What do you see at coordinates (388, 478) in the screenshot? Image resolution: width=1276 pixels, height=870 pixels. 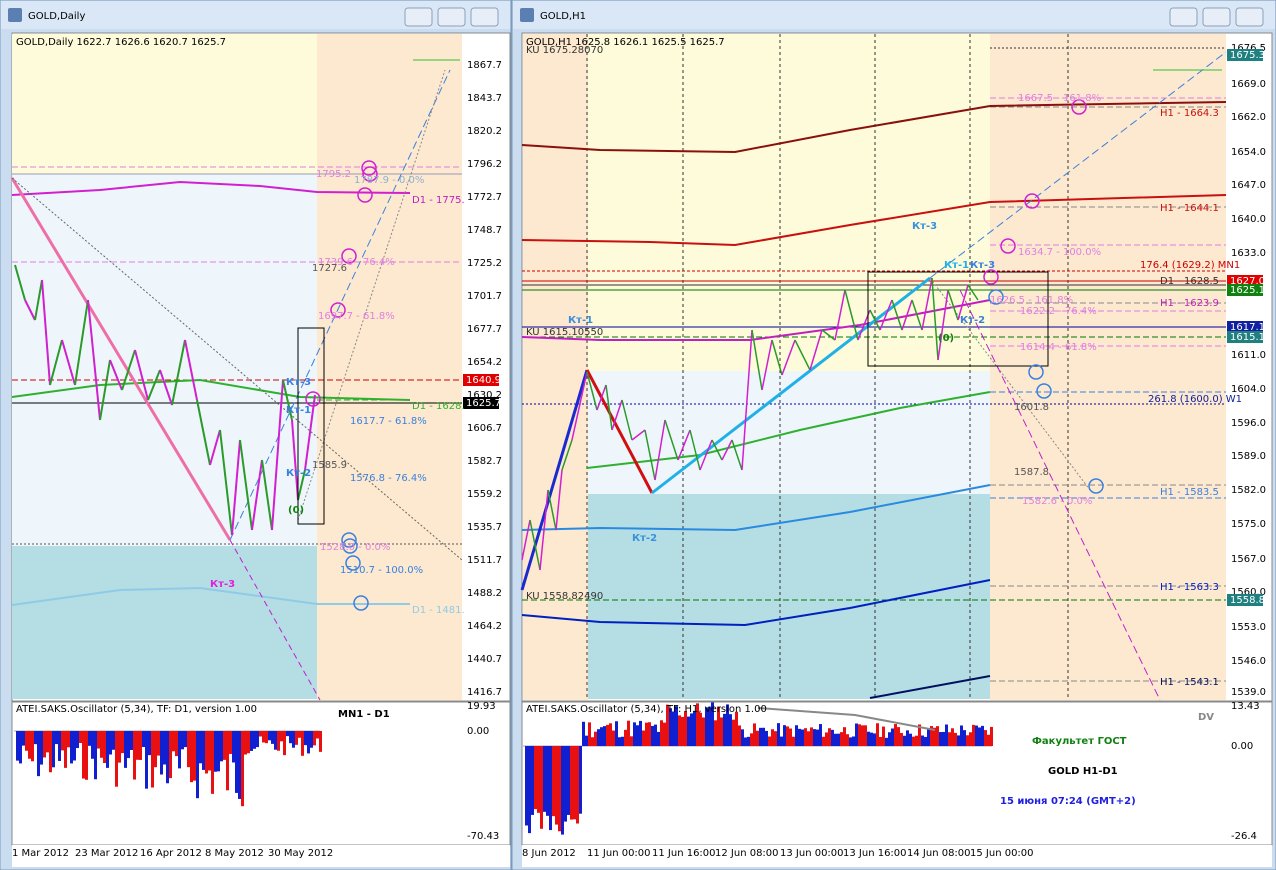 I see `annotation: 1576.8 - 76.4%` at bounding box center [388, 478].